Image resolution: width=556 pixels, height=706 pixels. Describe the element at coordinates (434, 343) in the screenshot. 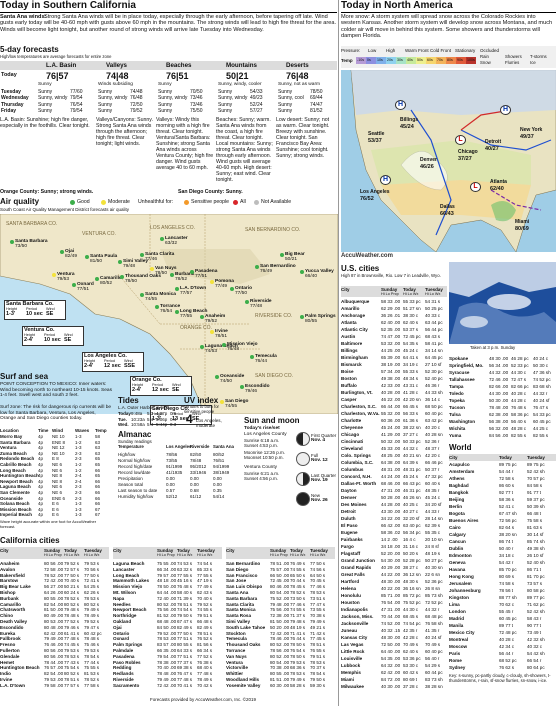

I see `city-cell: 58 41 pc` at that location.